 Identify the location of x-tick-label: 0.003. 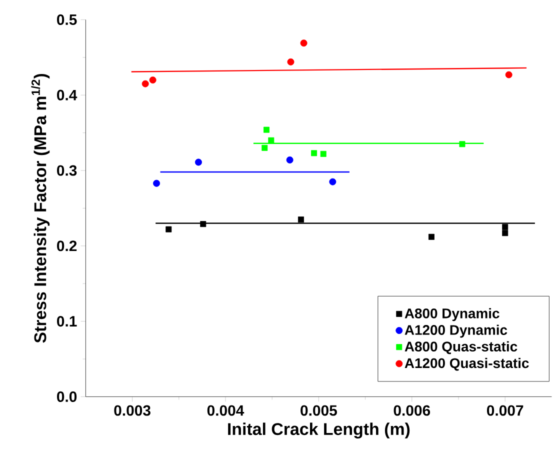
(132, 410).